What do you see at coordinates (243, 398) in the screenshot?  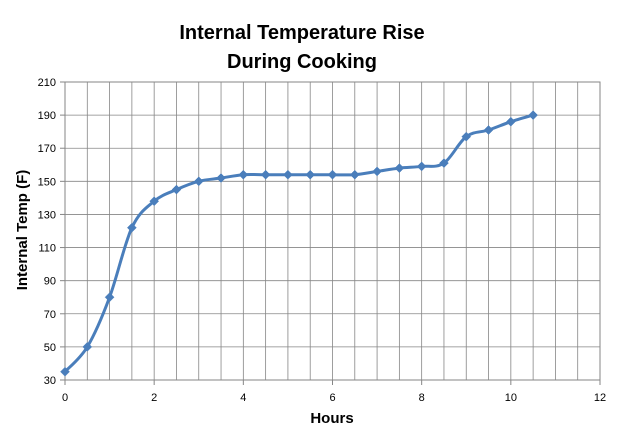 I see `x-tick-label: 4` at bounding box center [243, 398].